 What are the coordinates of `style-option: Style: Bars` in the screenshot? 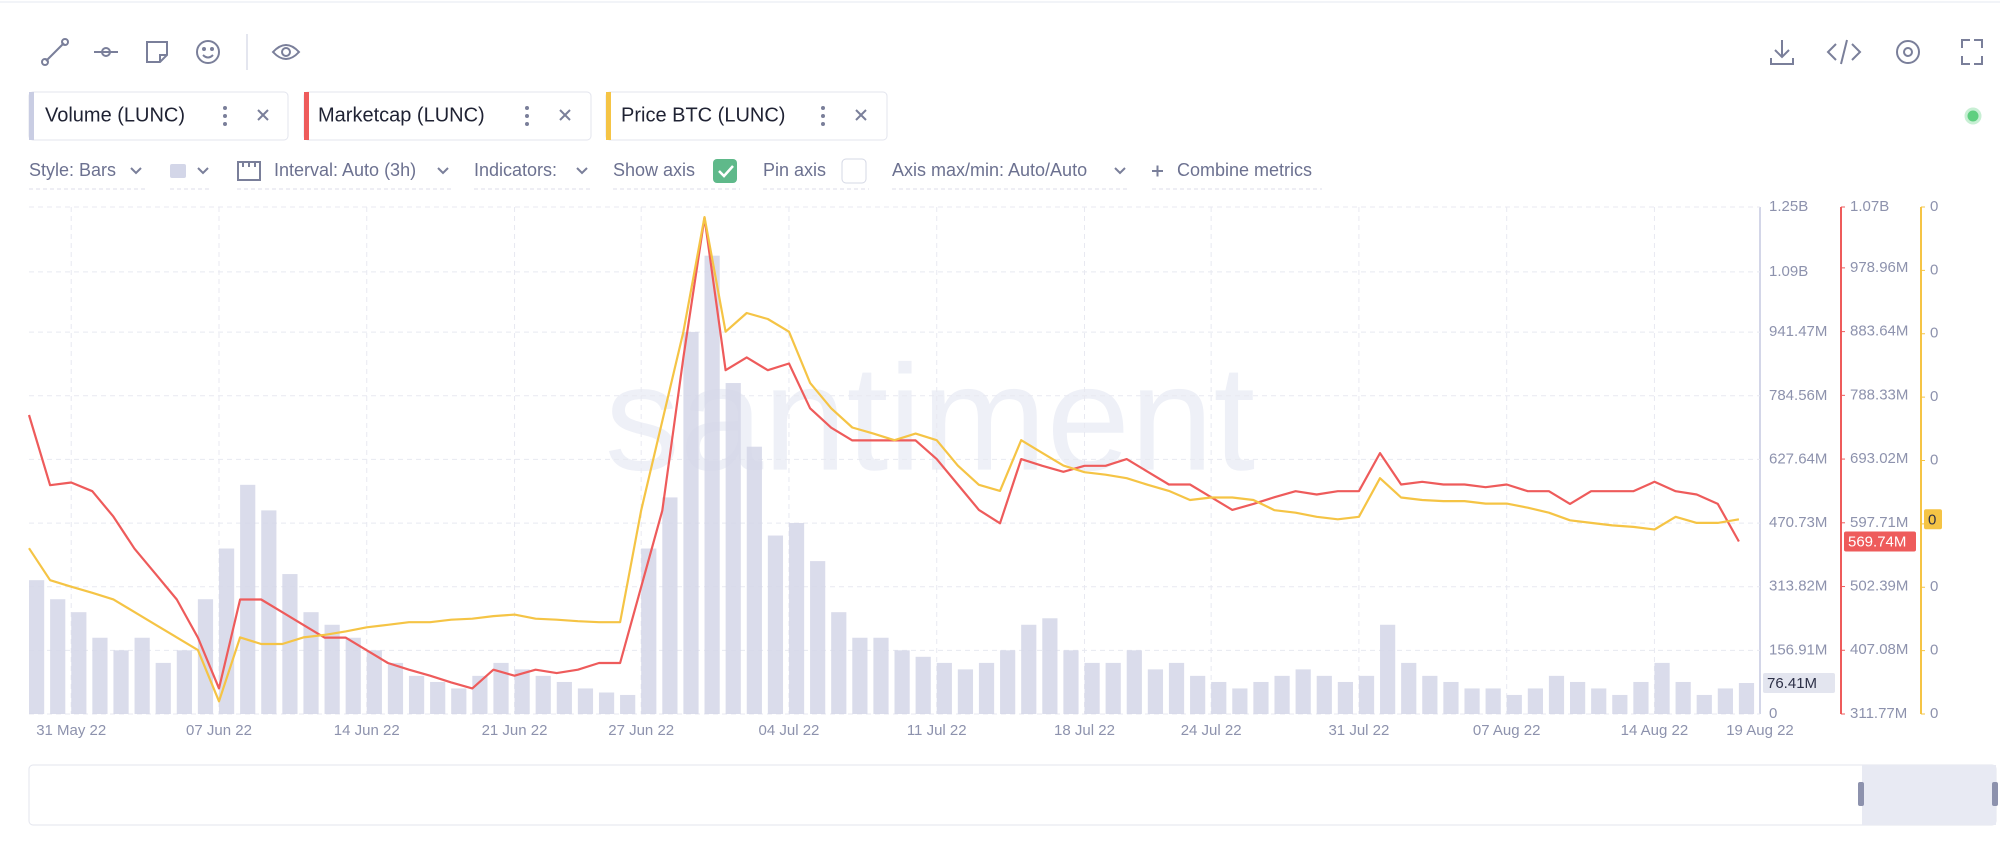 It's located at (72, 170).